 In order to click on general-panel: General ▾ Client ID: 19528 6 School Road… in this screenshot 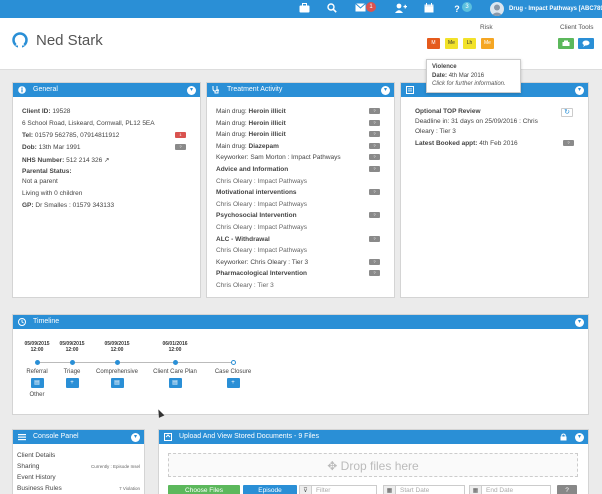, I will do `click(106, 190)`.